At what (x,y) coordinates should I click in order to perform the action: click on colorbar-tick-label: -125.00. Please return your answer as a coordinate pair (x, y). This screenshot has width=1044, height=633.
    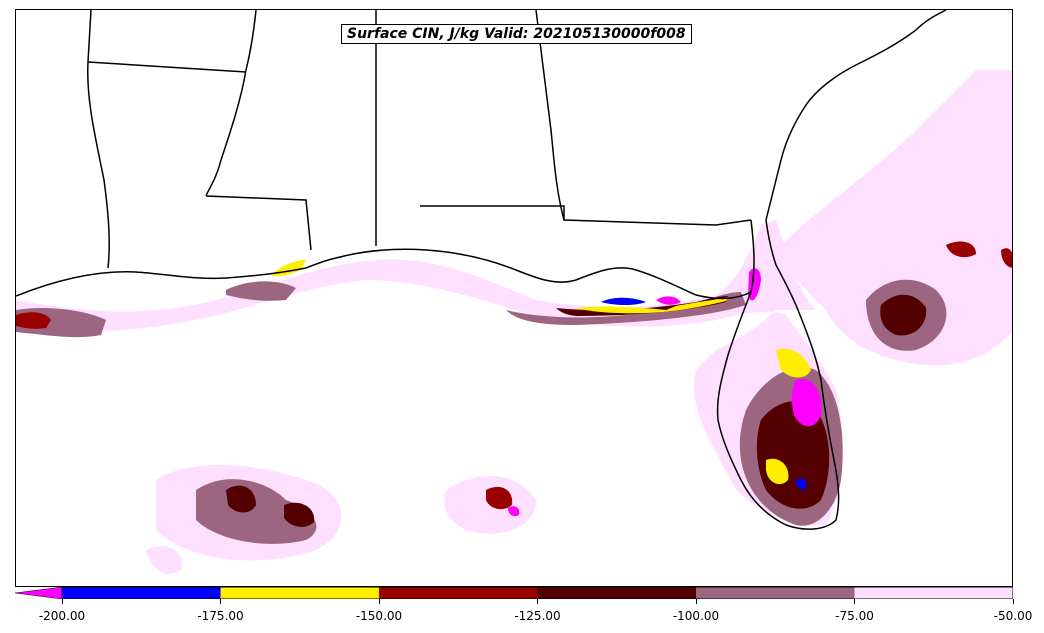
    Looking at the image, I should click on (537, 616).